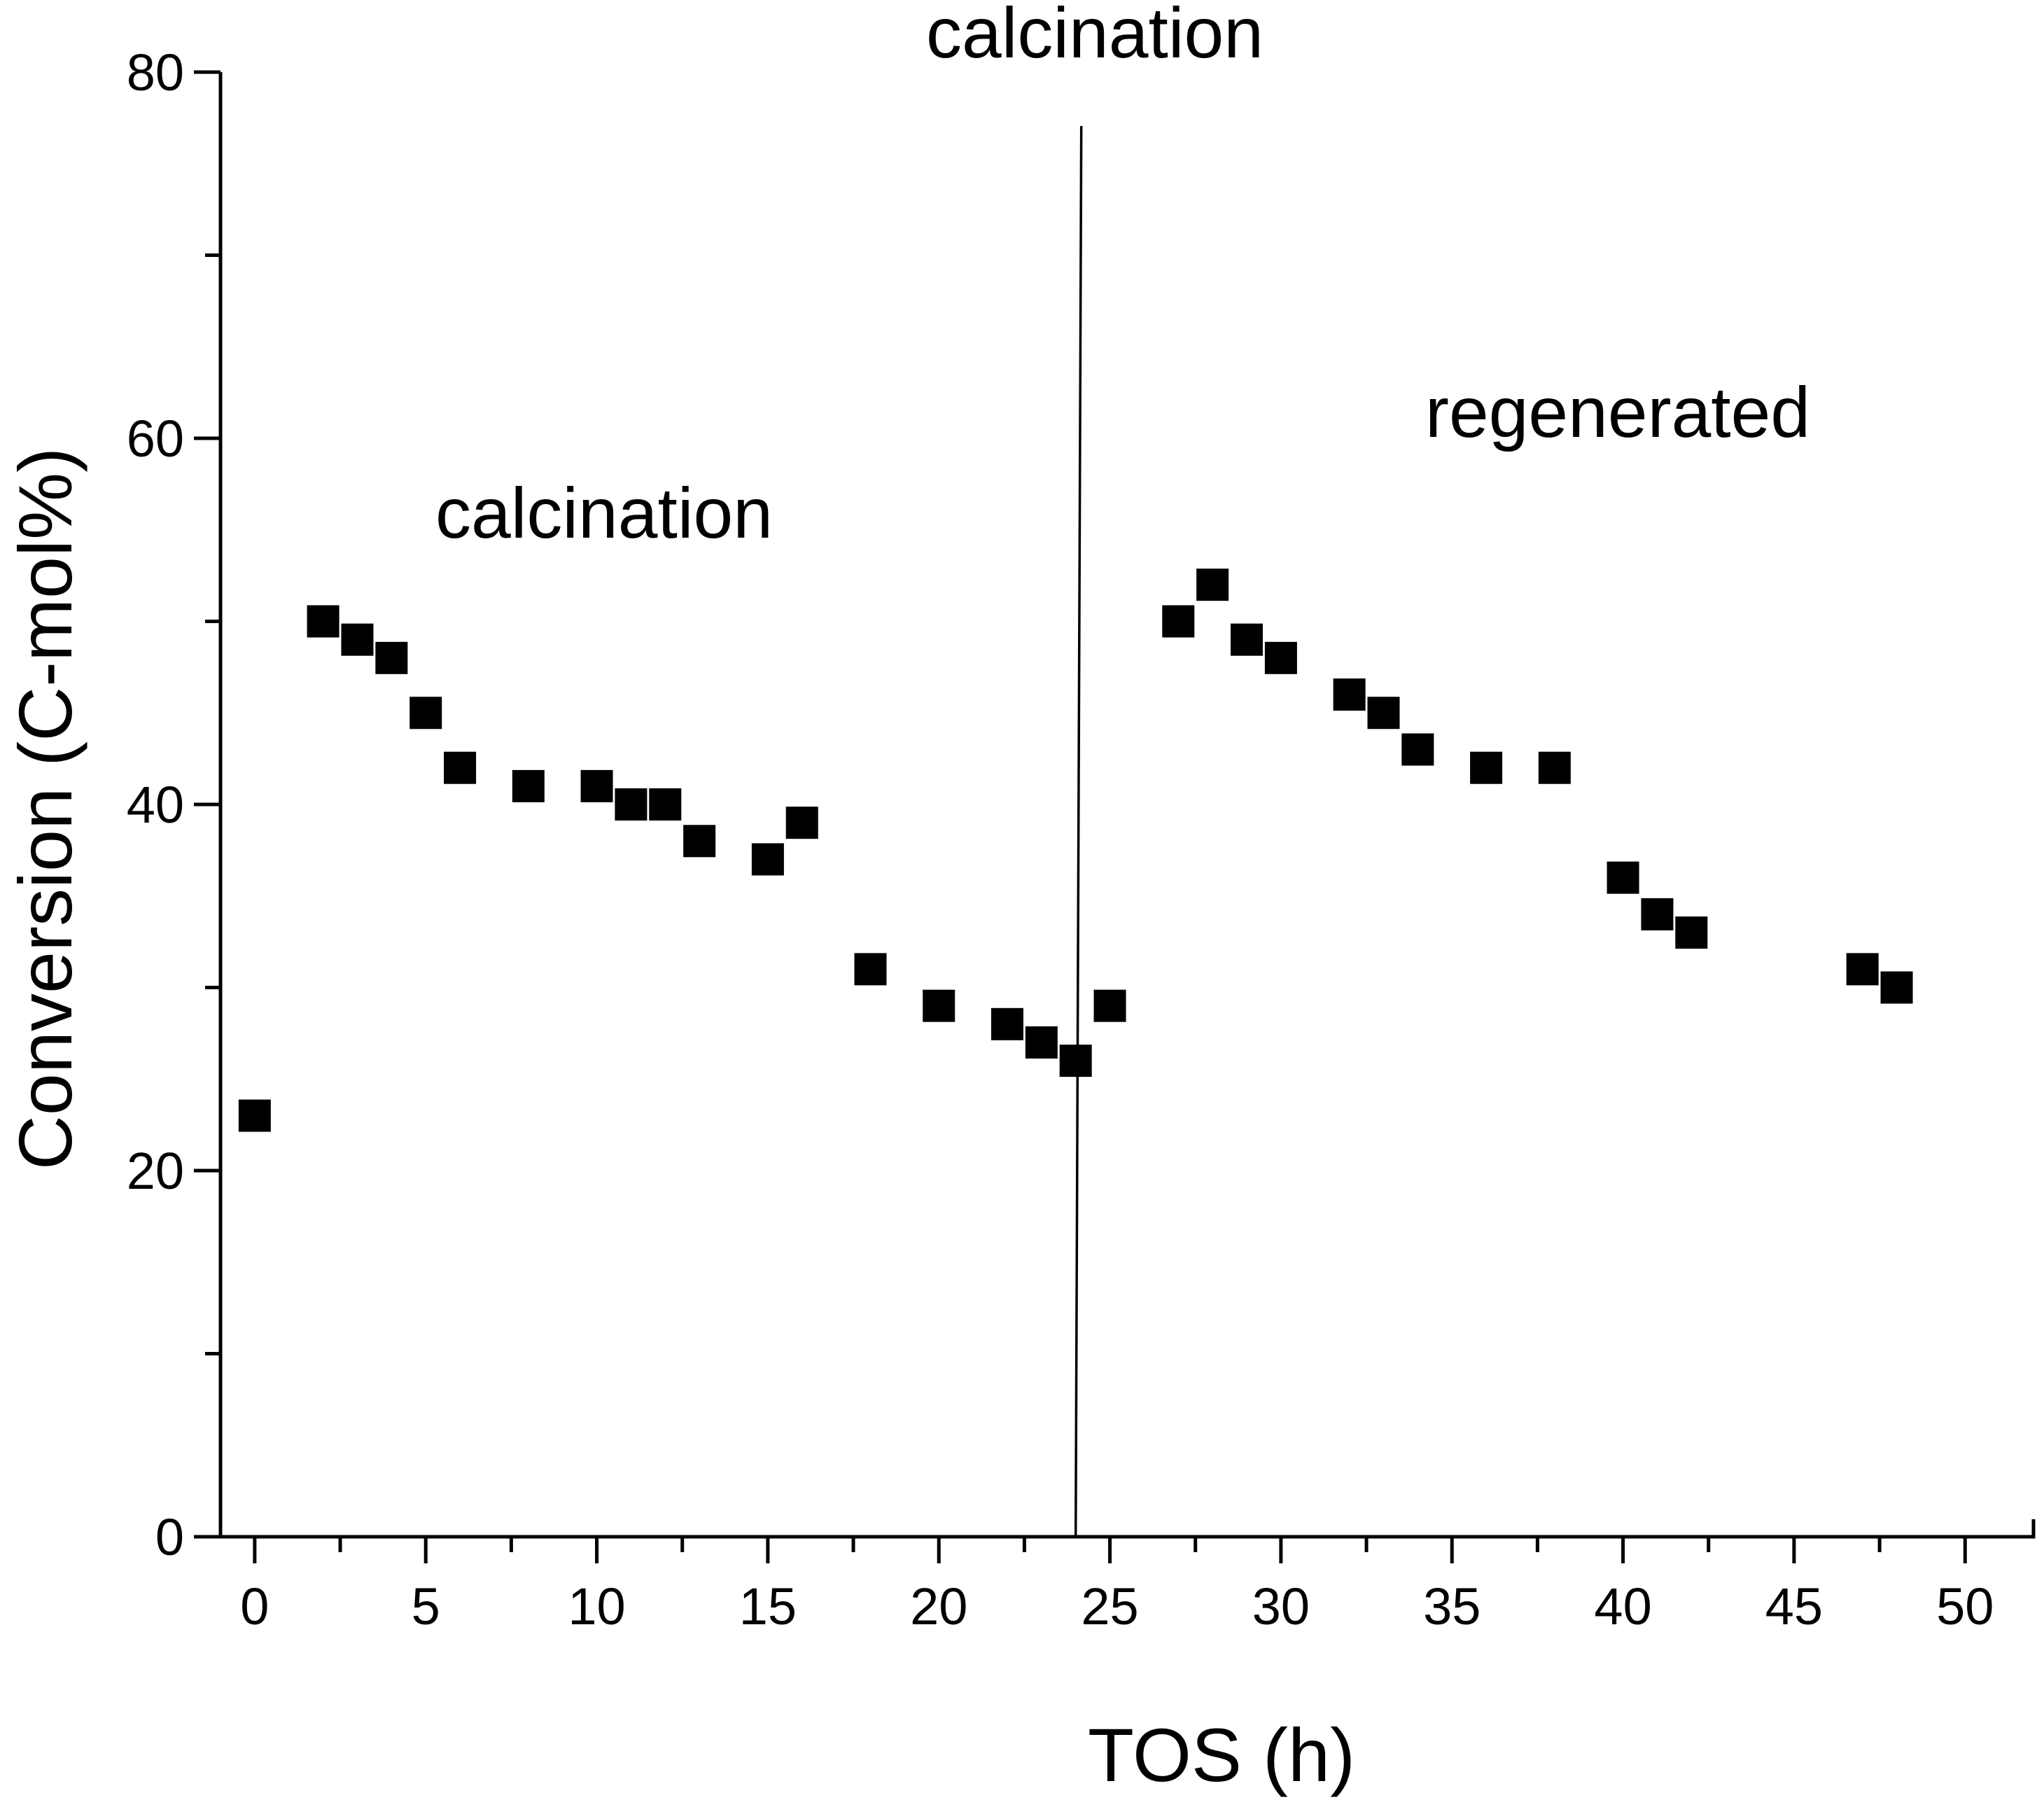 The image size is (2044, 1800). Describe the element at coordinates (768, 1606) in the screenshot. I see `x-tick-label: 15` at that location.